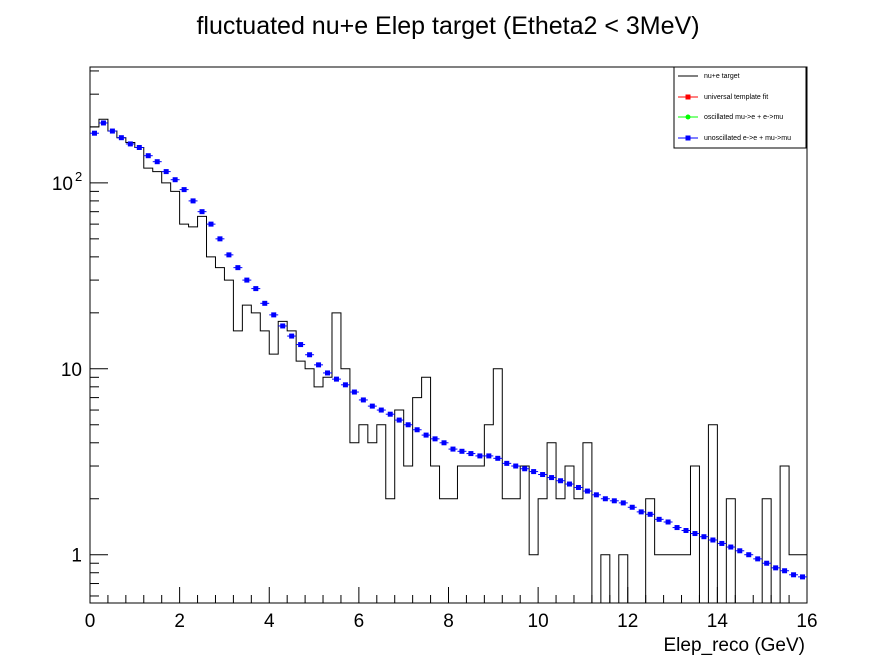 The width and height of the screenshot is (896, 672). What do you see at coordinates (90, 621) in the screenshot?
I see `x-tick-label: 0` at bounding box center [90, 621].